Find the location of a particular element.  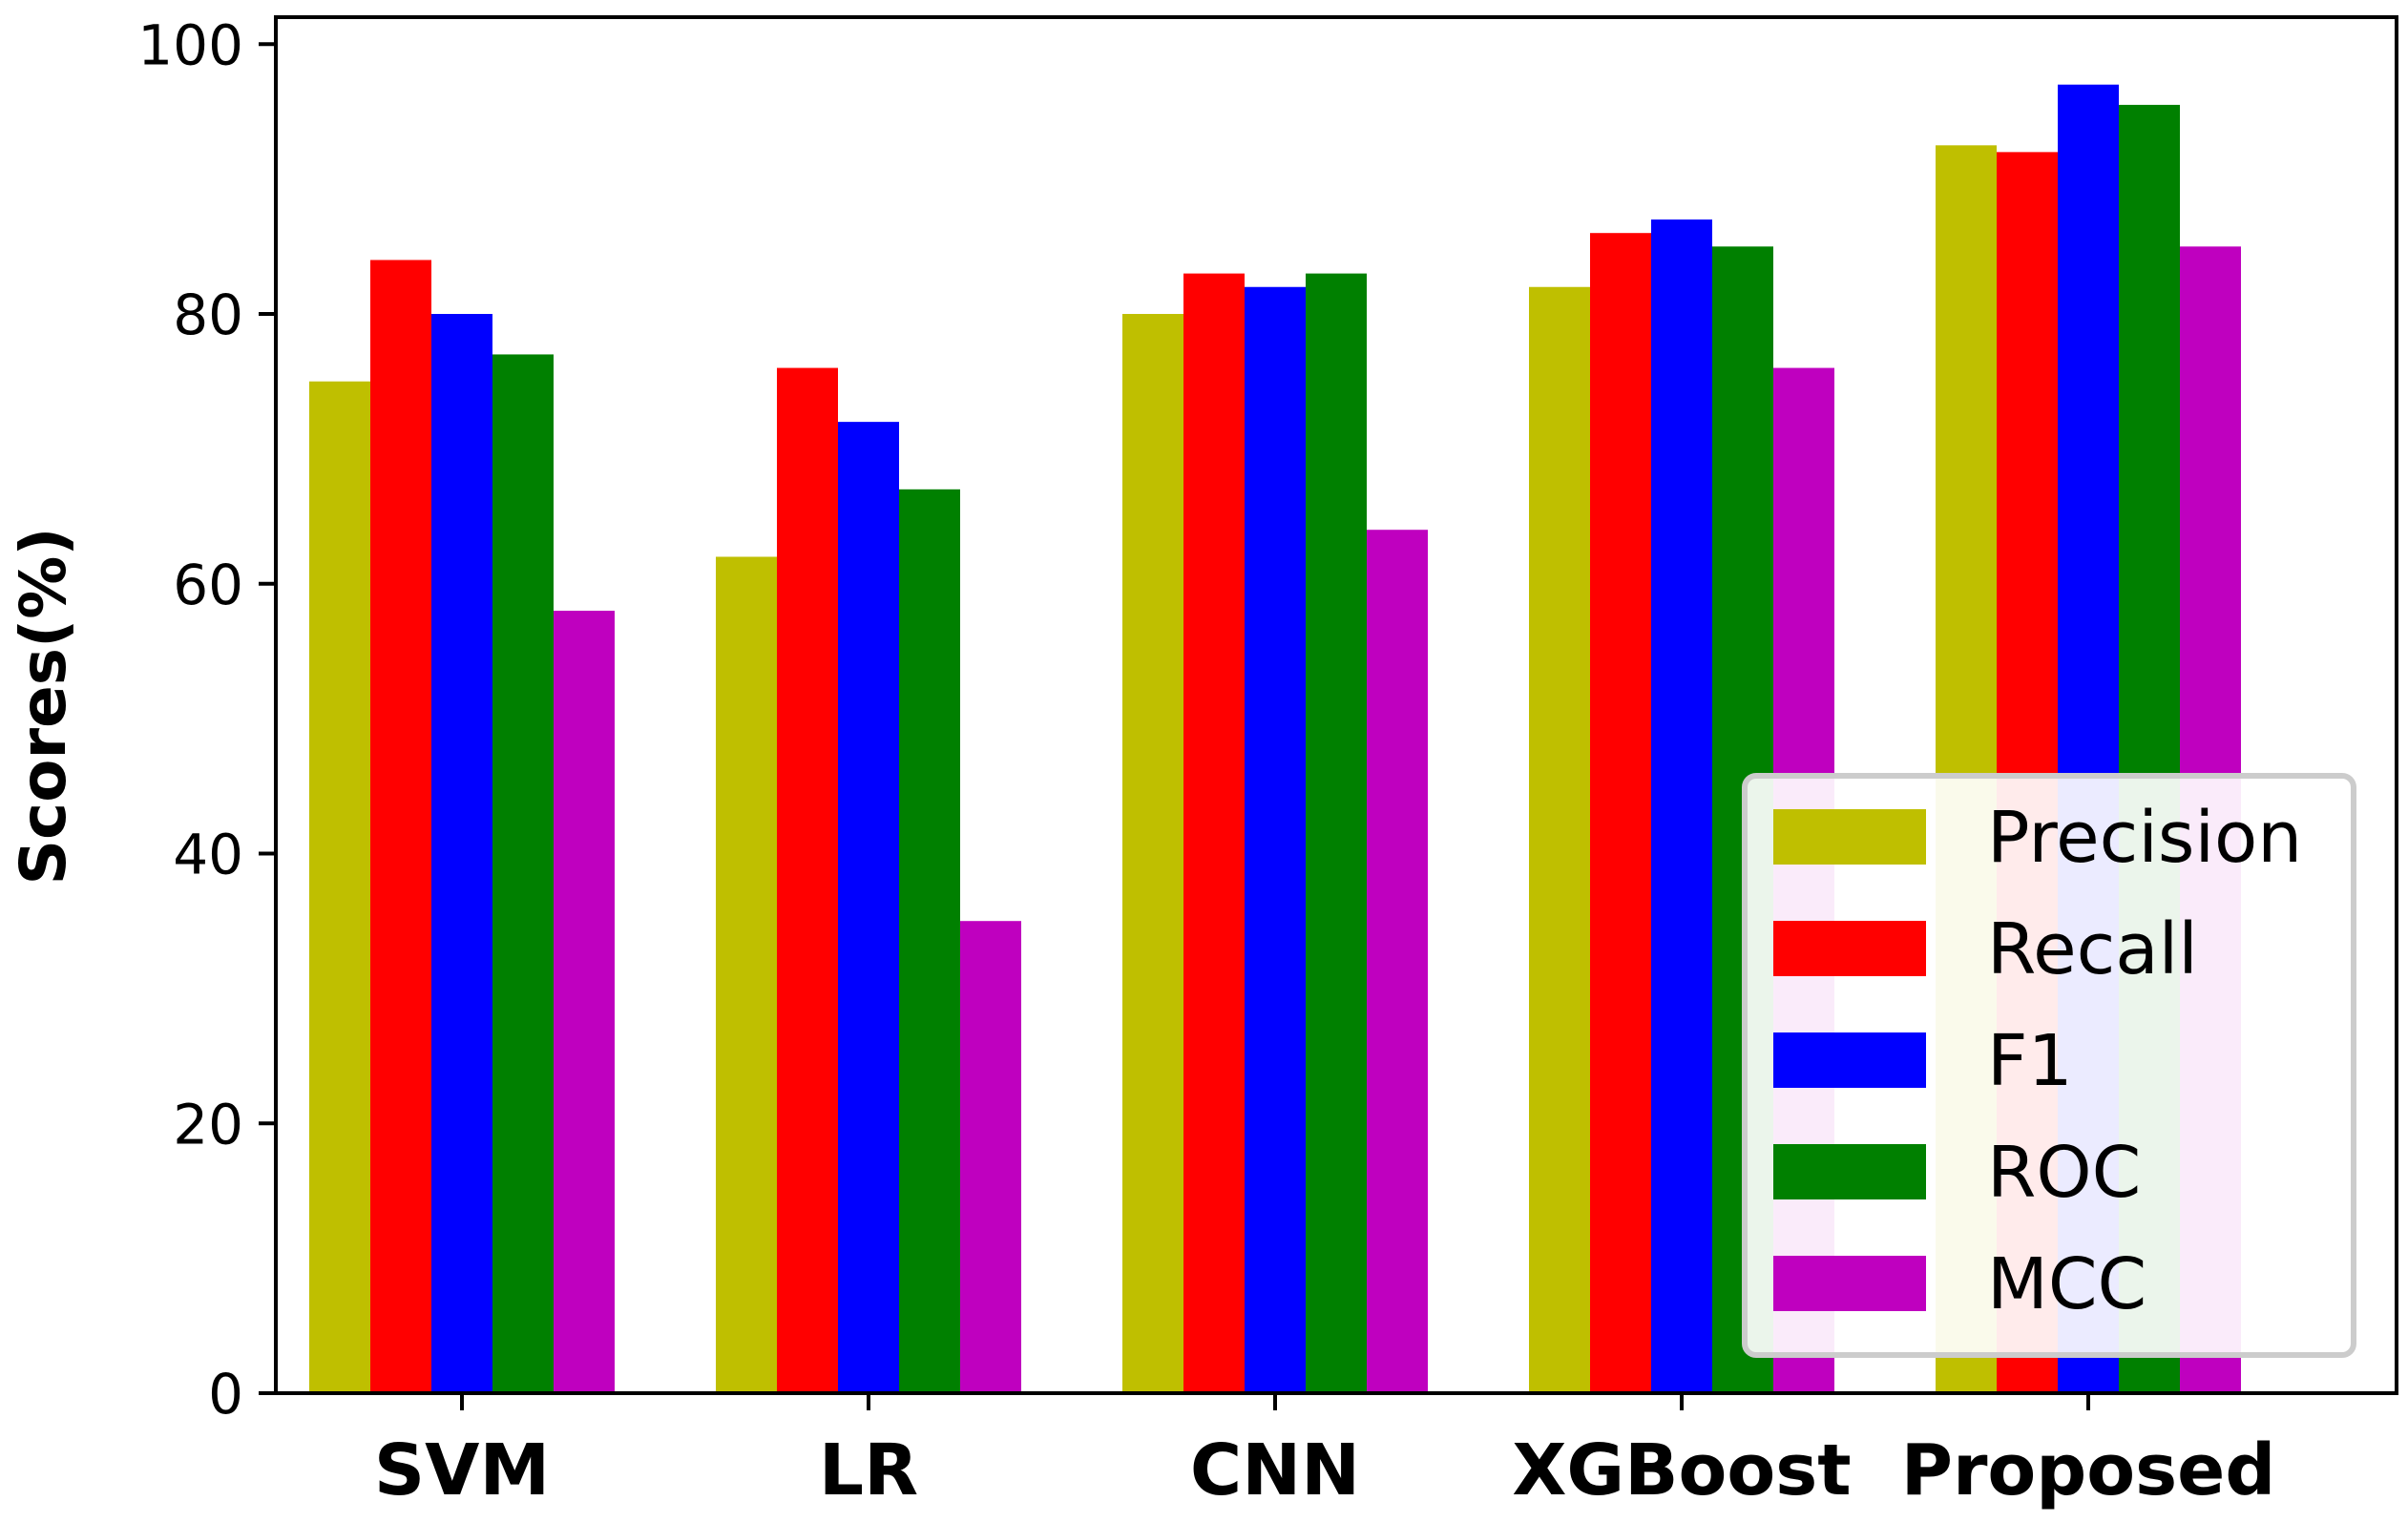

x-tick-label-cnn: CNN is located at coordinates (1275, 1470).